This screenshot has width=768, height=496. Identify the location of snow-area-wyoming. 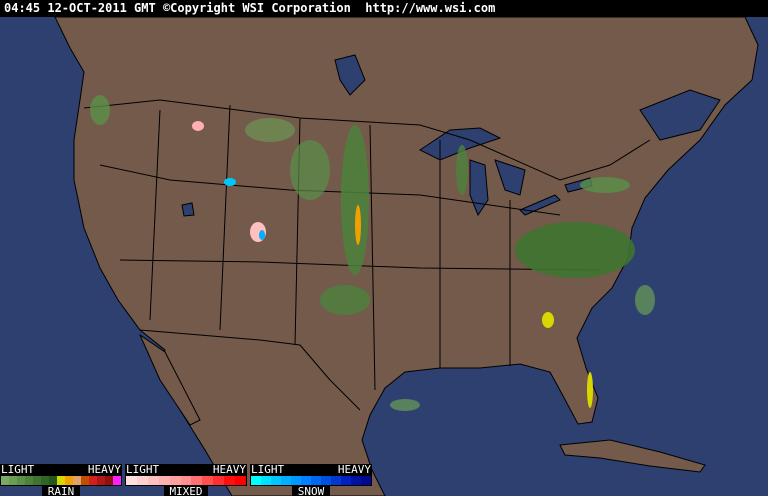
(230, 182).